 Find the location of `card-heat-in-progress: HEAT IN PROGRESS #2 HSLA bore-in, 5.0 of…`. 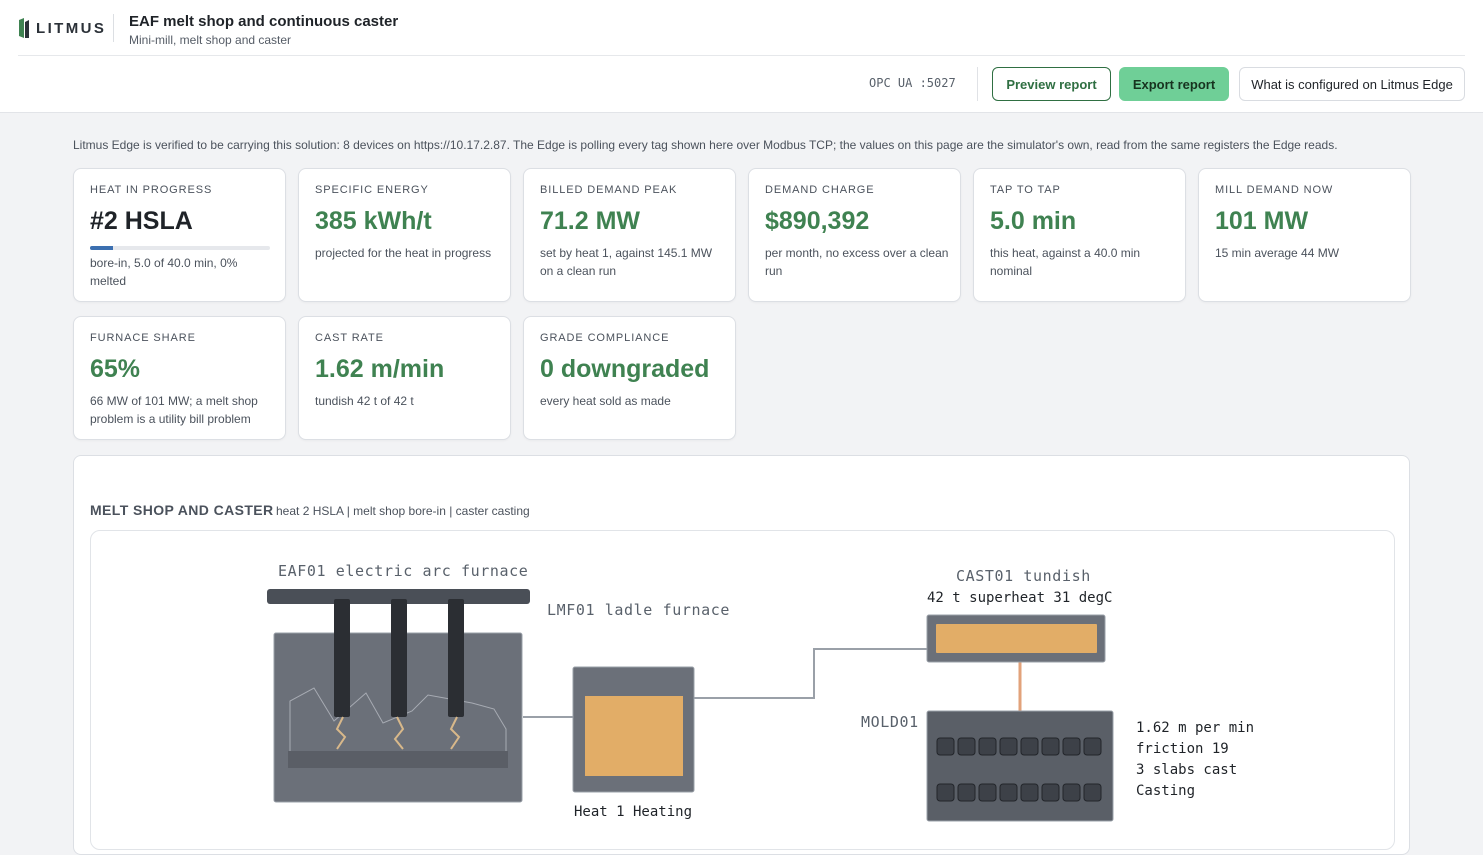

card-heat-in-progress: HEAT IN PROGRESS #2 HSLA bore-in, 5.0 of… is located at coordinates (179, 235).